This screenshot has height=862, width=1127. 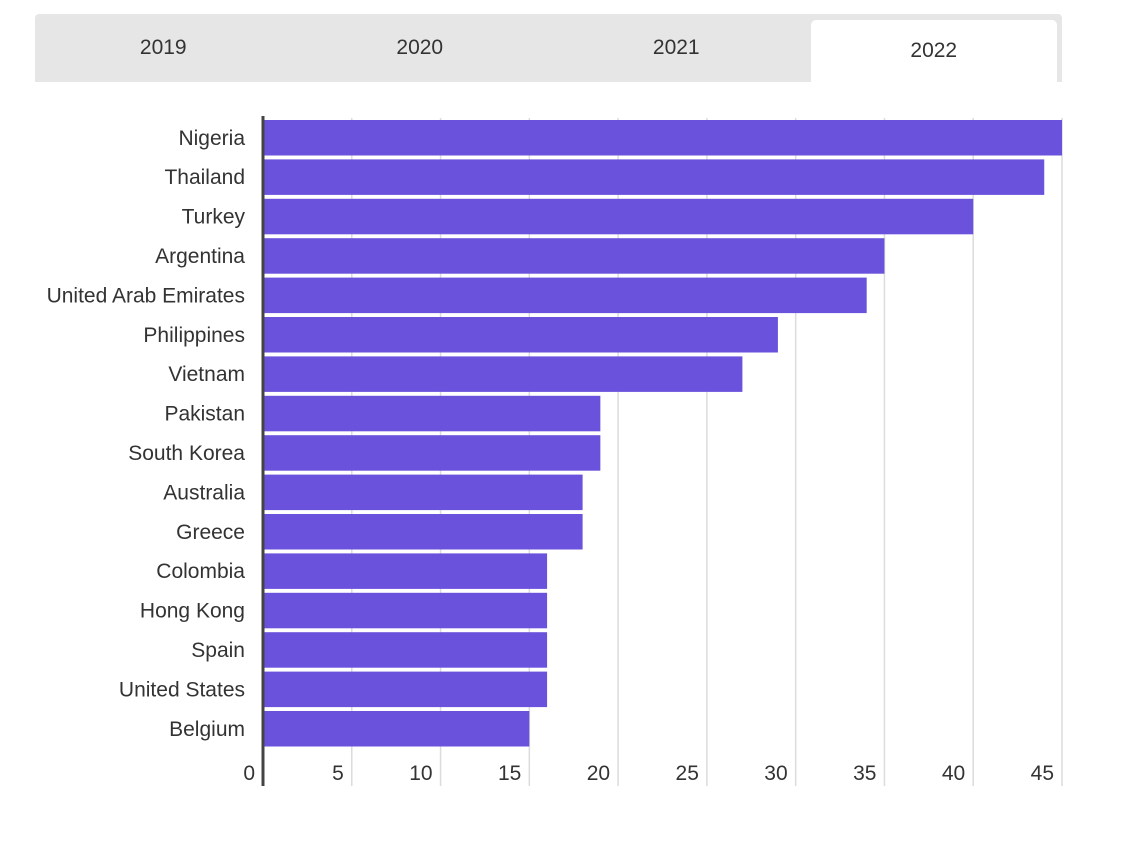 I want to click on x-tick-label: 20, so click(x=598, y=773).